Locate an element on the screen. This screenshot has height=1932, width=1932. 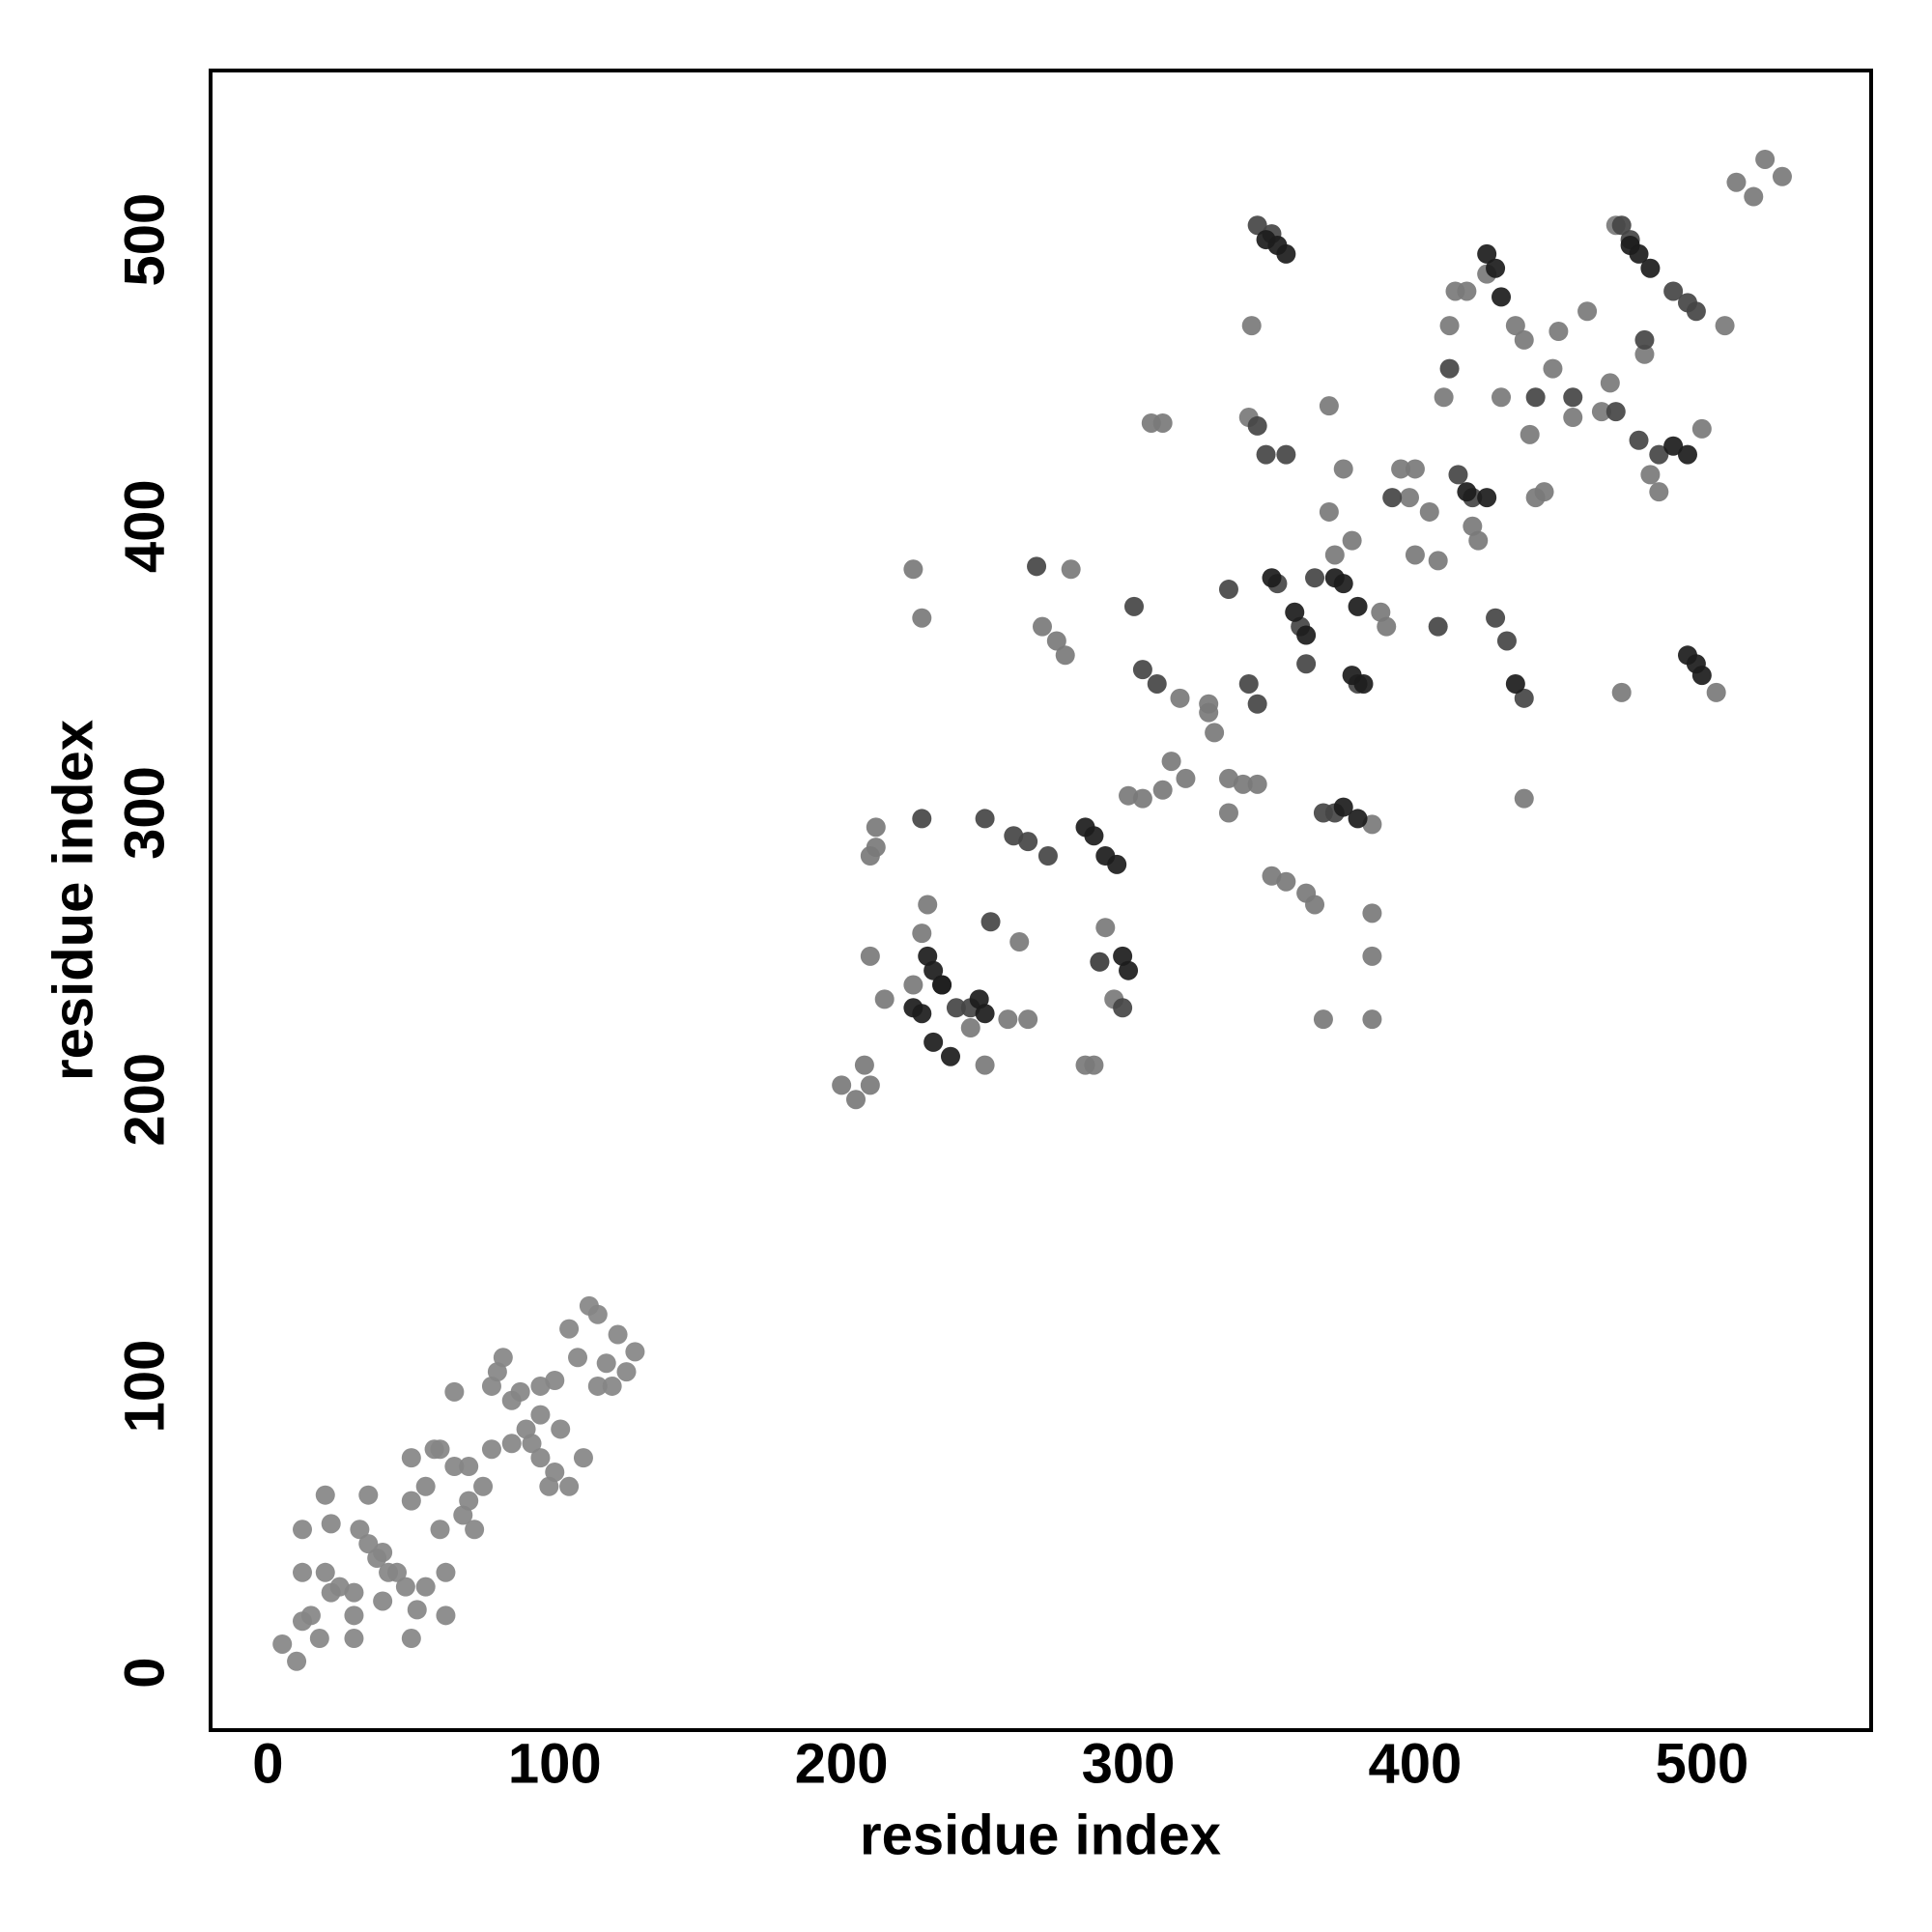
y-tick-label: 400 is located at coordinates (144, 526).